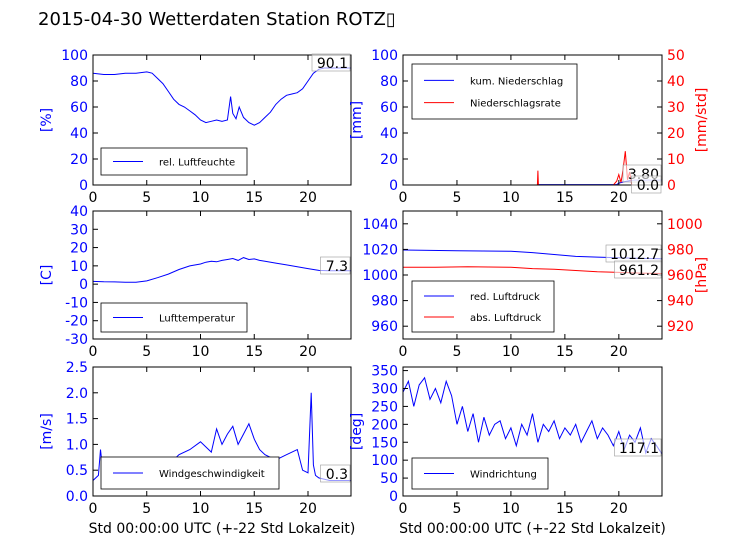 This screenshot has width=736, height=552. Describe the element at coordinates (676, 108) in the screenshot. I see `y2-tick-label: 30` at that location.